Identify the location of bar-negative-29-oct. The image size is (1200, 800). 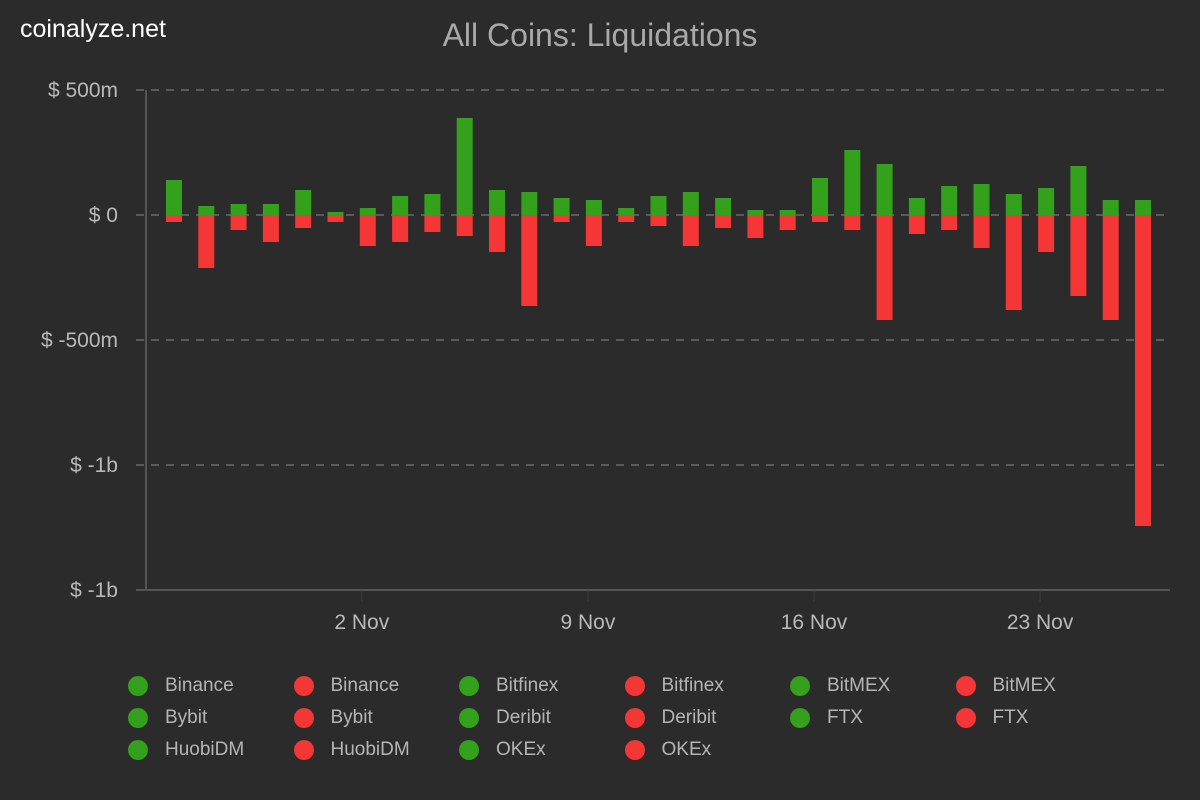
(238, 222).